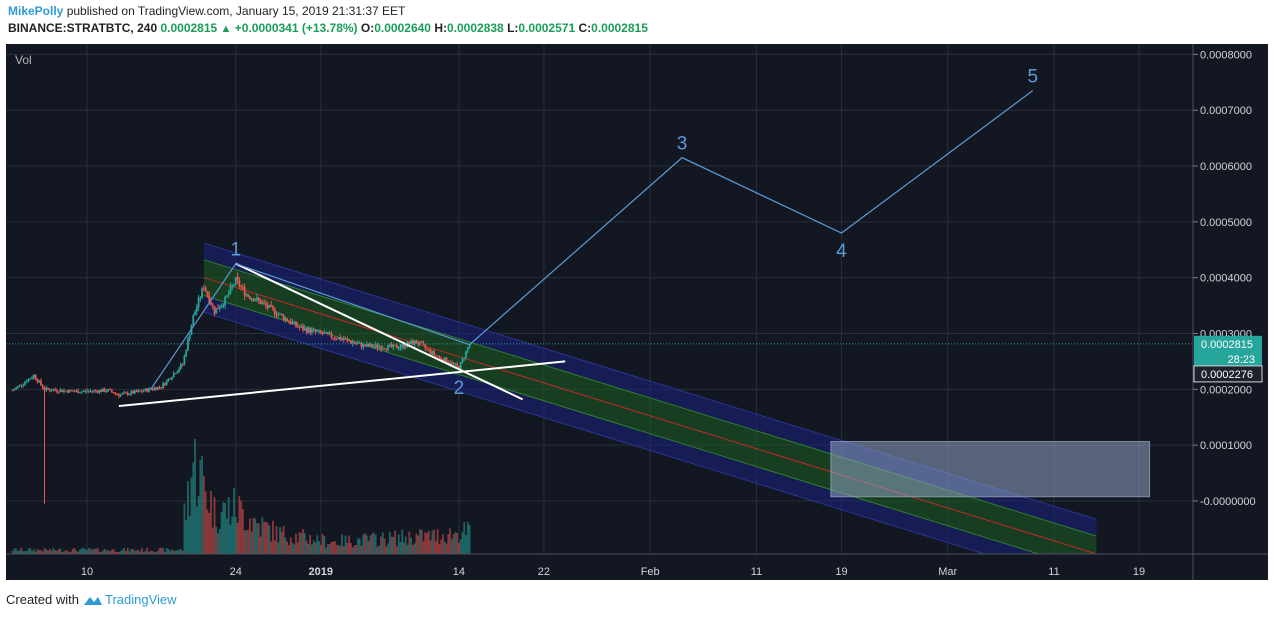  Describe the element at coordinates (140, 599) in the screenshot. I see `tradingview-link: TradingView` at that location.